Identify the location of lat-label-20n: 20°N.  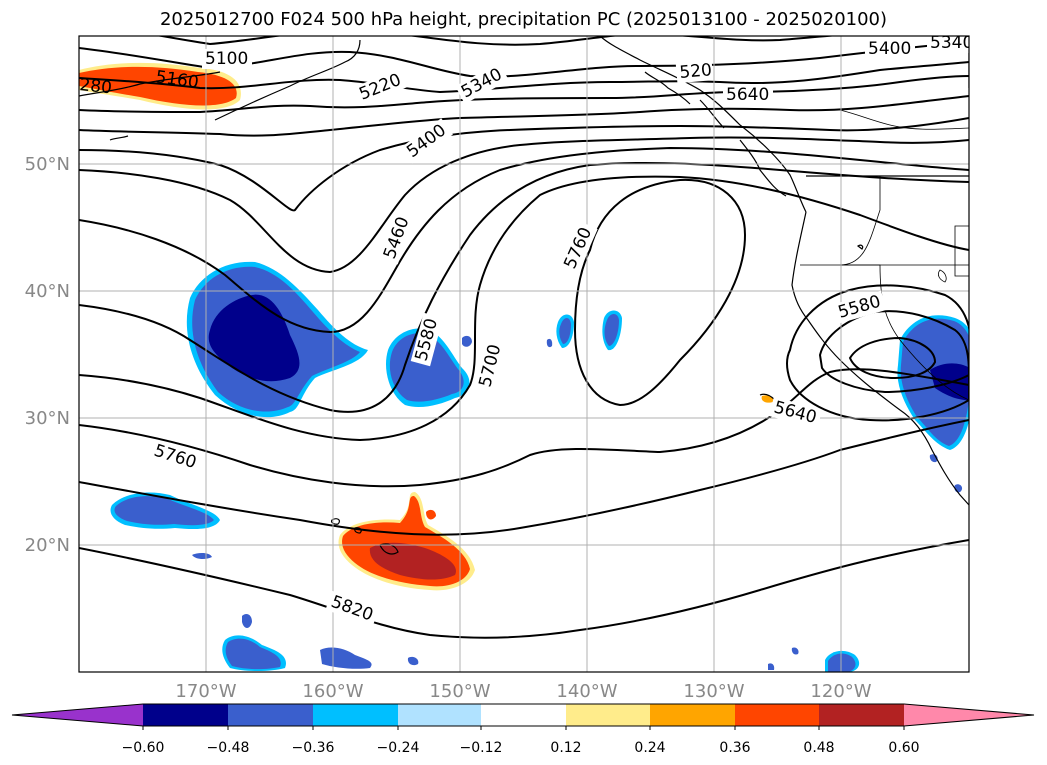
(47, 545).